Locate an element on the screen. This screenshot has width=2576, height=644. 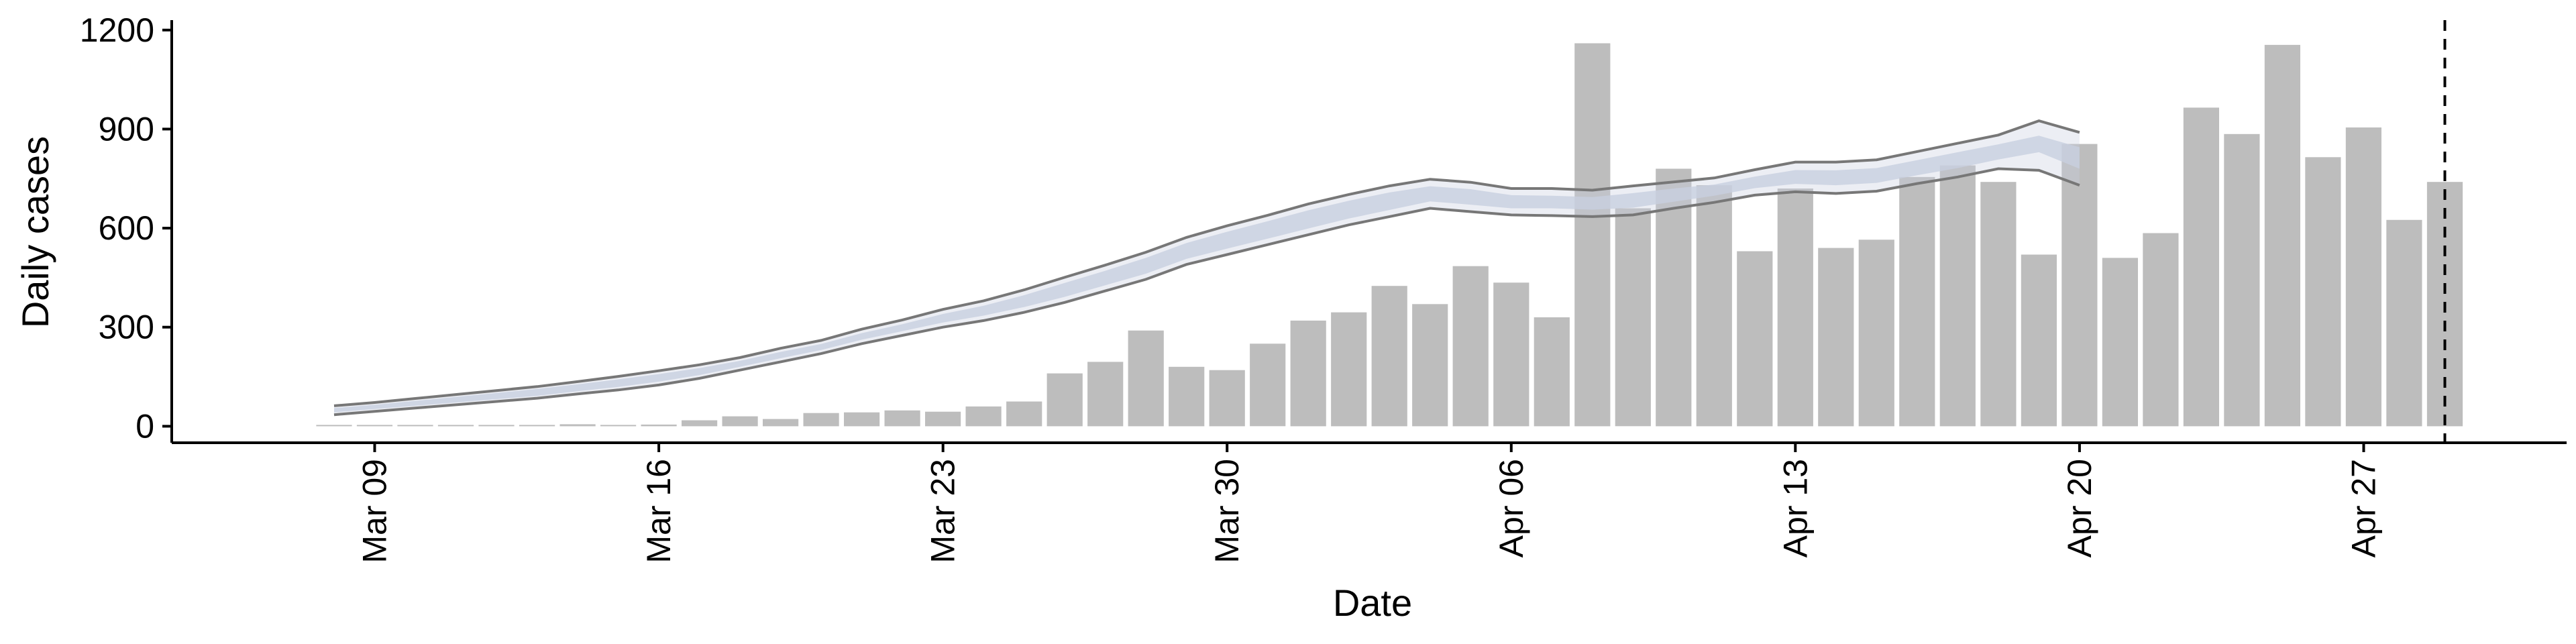
x-tick-label: Mar 16 is located at coordinates (659, 511).